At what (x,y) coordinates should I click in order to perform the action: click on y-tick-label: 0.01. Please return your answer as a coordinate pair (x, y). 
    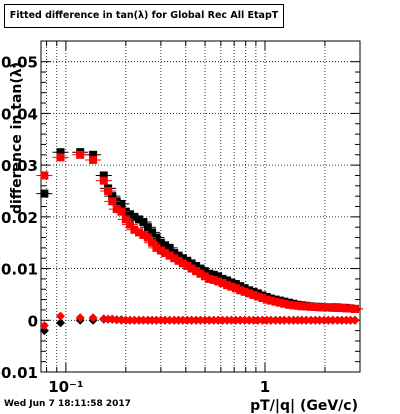
    Looking at the image, I should click on (19, 270).